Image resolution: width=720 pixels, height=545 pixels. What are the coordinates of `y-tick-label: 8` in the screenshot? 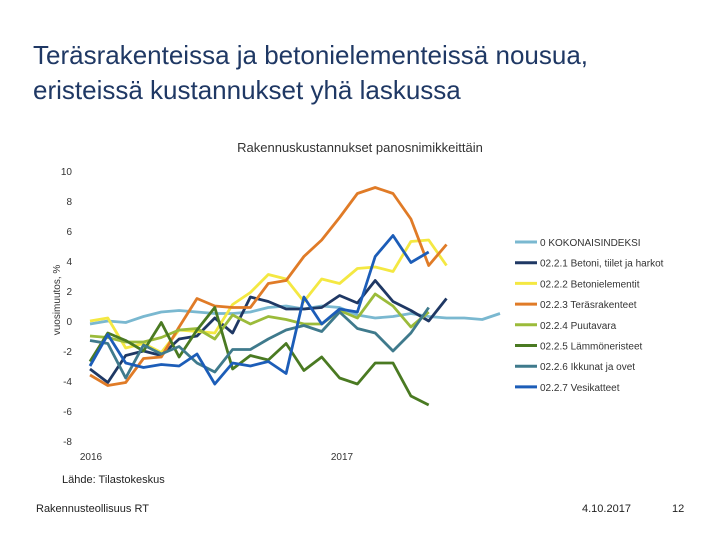 It's located at (69, 202).